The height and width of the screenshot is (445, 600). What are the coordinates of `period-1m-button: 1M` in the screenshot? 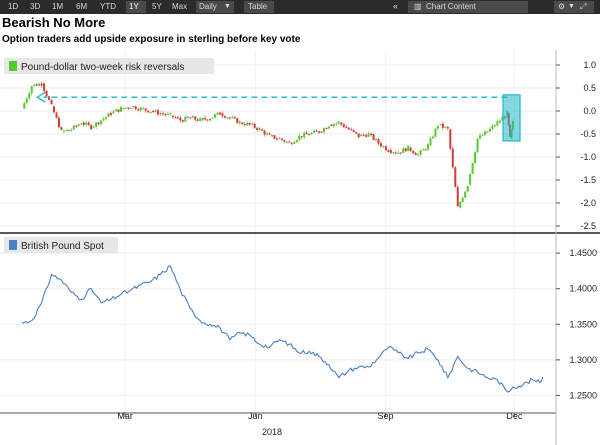 It's located at (58, 6).